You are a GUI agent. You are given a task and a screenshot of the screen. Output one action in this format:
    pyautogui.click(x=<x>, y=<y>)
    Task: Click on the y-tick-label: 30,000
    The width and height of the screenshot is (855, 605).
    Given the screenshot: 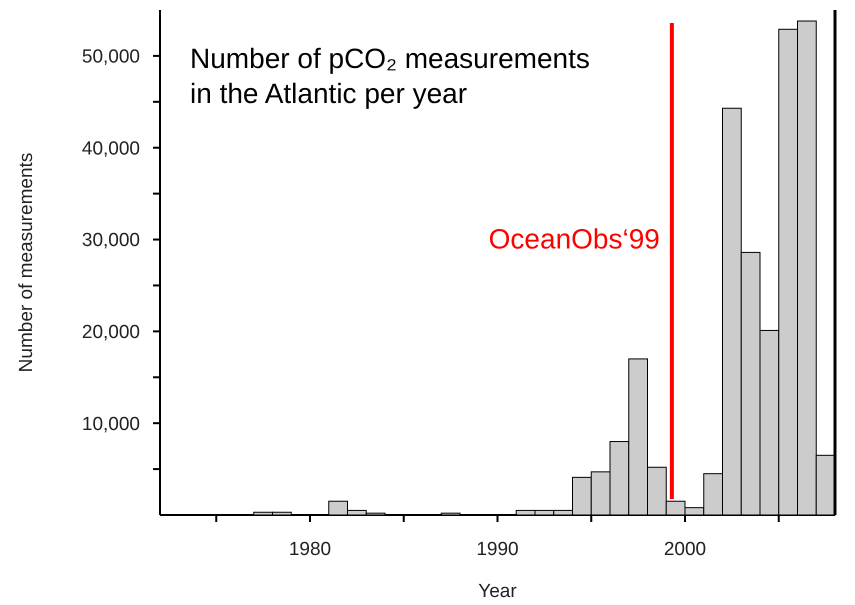 What is the action you would take?
    pyautogui.click(x=111, y=241)
    